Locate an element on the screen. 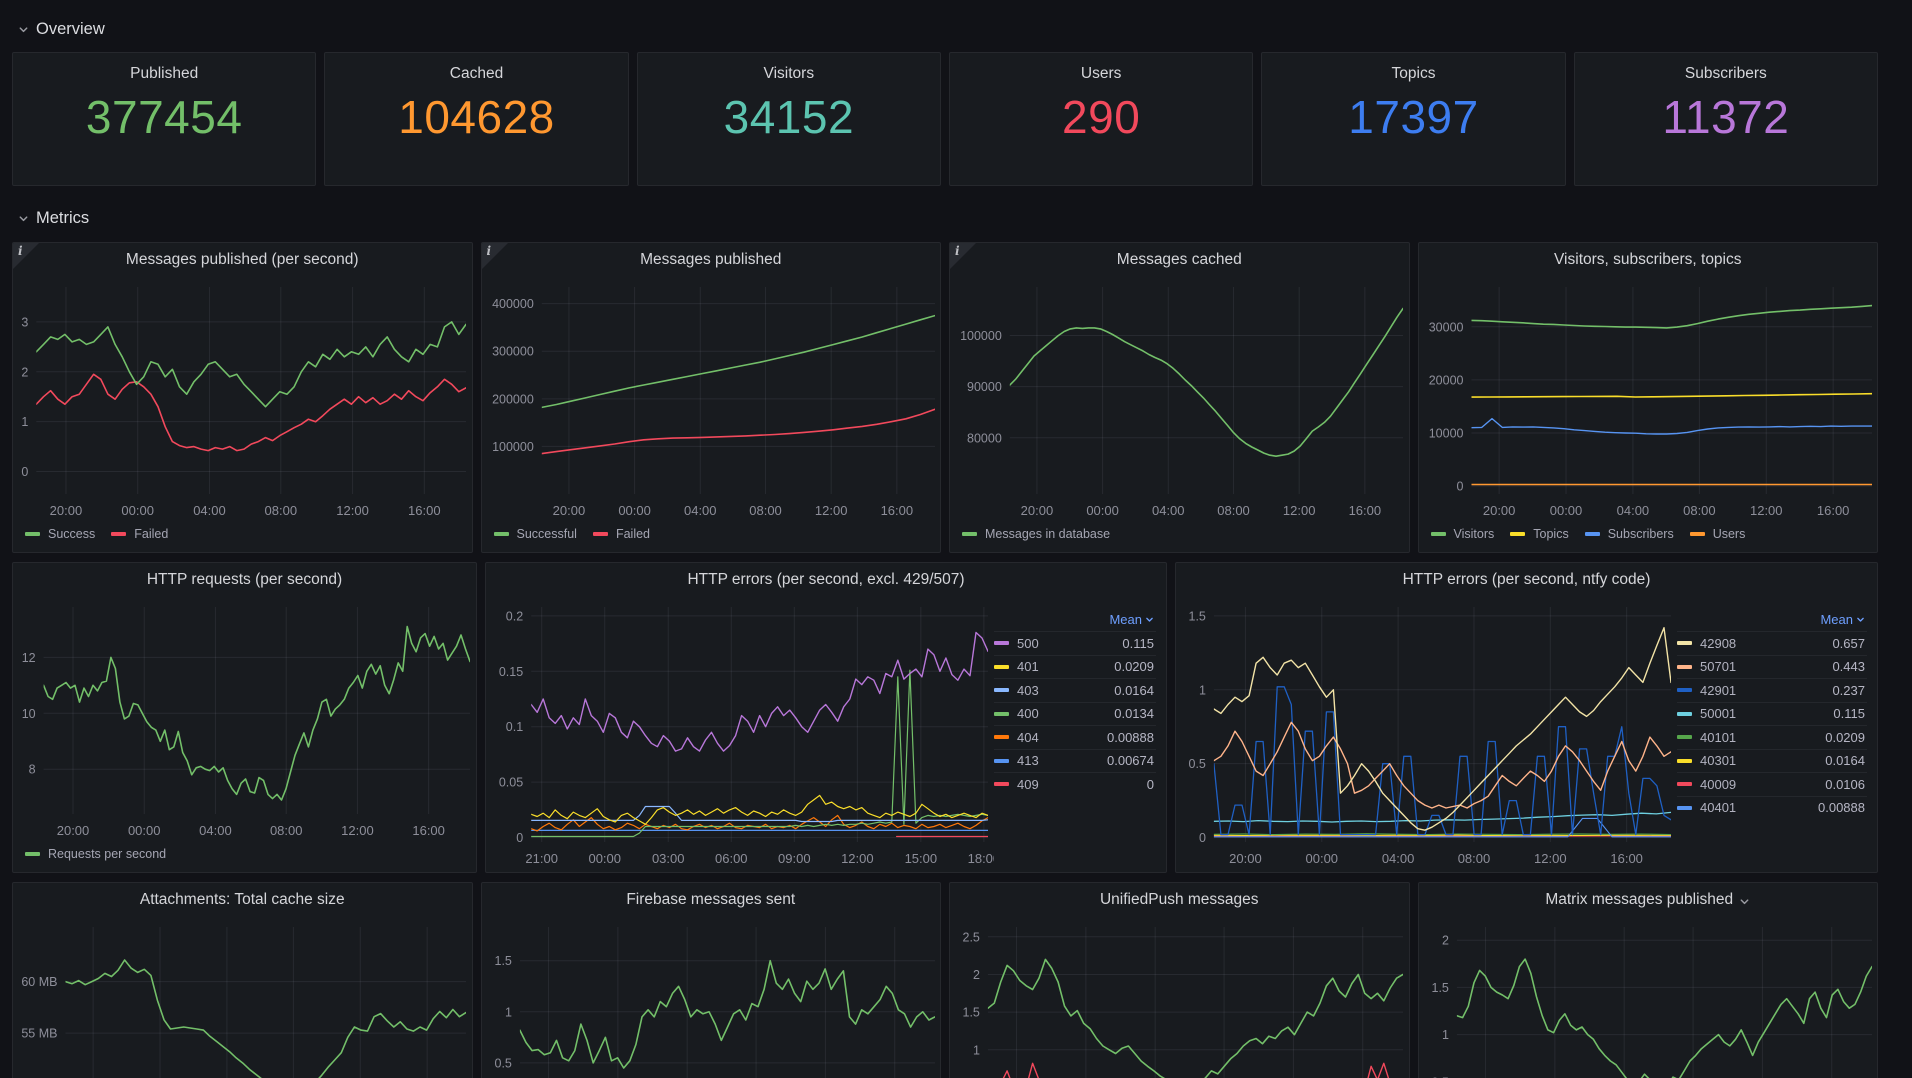  legend-series-label: Failed is located at coordinates (632, 534).